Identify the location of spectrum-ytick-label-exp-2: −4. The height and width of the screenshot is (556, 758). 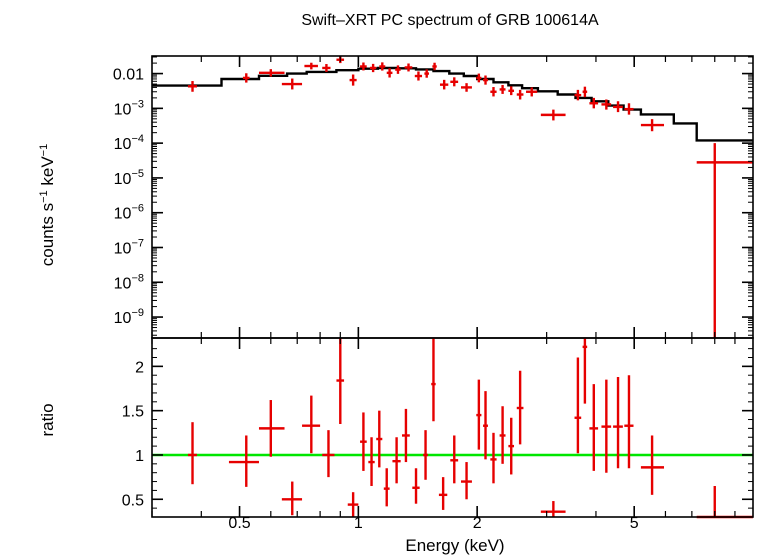
(137, 139).